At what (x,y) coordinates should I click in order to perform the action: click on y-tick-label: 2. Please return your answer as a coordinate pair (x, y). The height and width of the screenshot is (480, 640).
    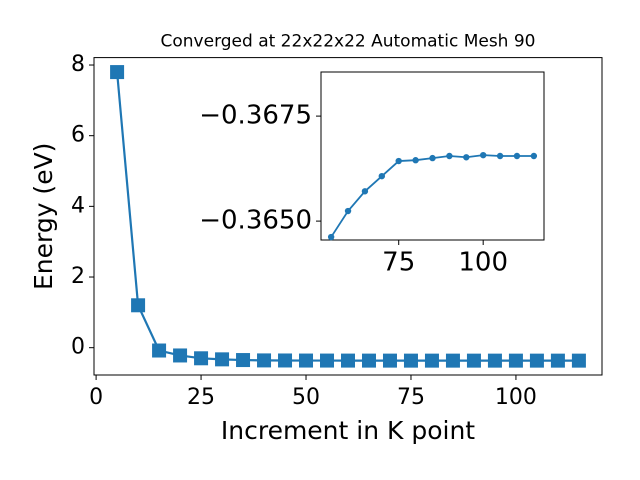
    Looking at the image, I should click on (78, 276).